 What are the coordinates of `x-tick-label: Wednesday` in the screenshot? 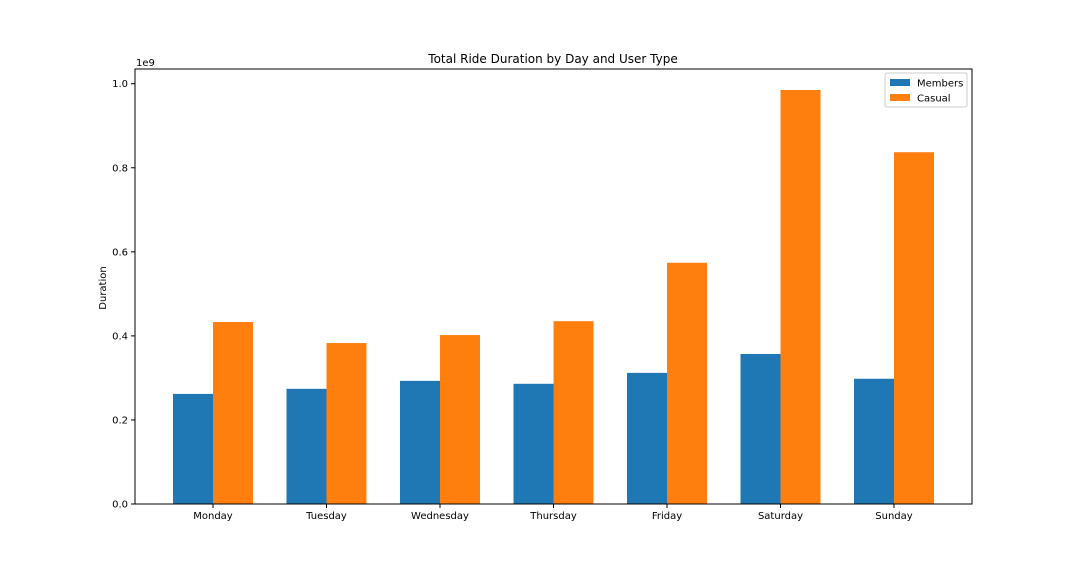 It's located at (440, 516).